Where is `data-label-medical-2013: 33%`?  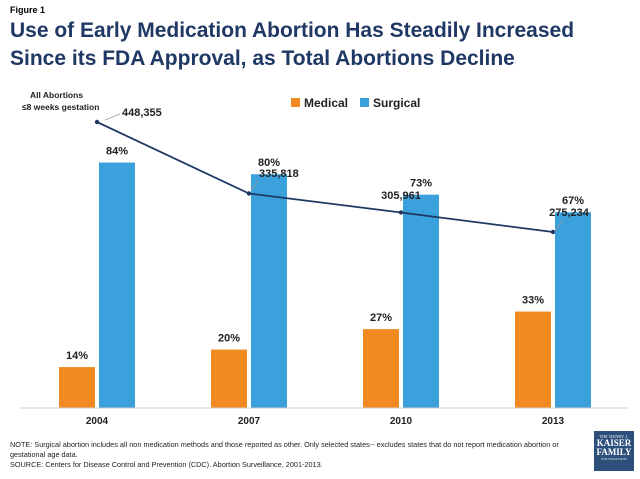
data-label-medical-2013: 33% is located at coordinates (533, 301).